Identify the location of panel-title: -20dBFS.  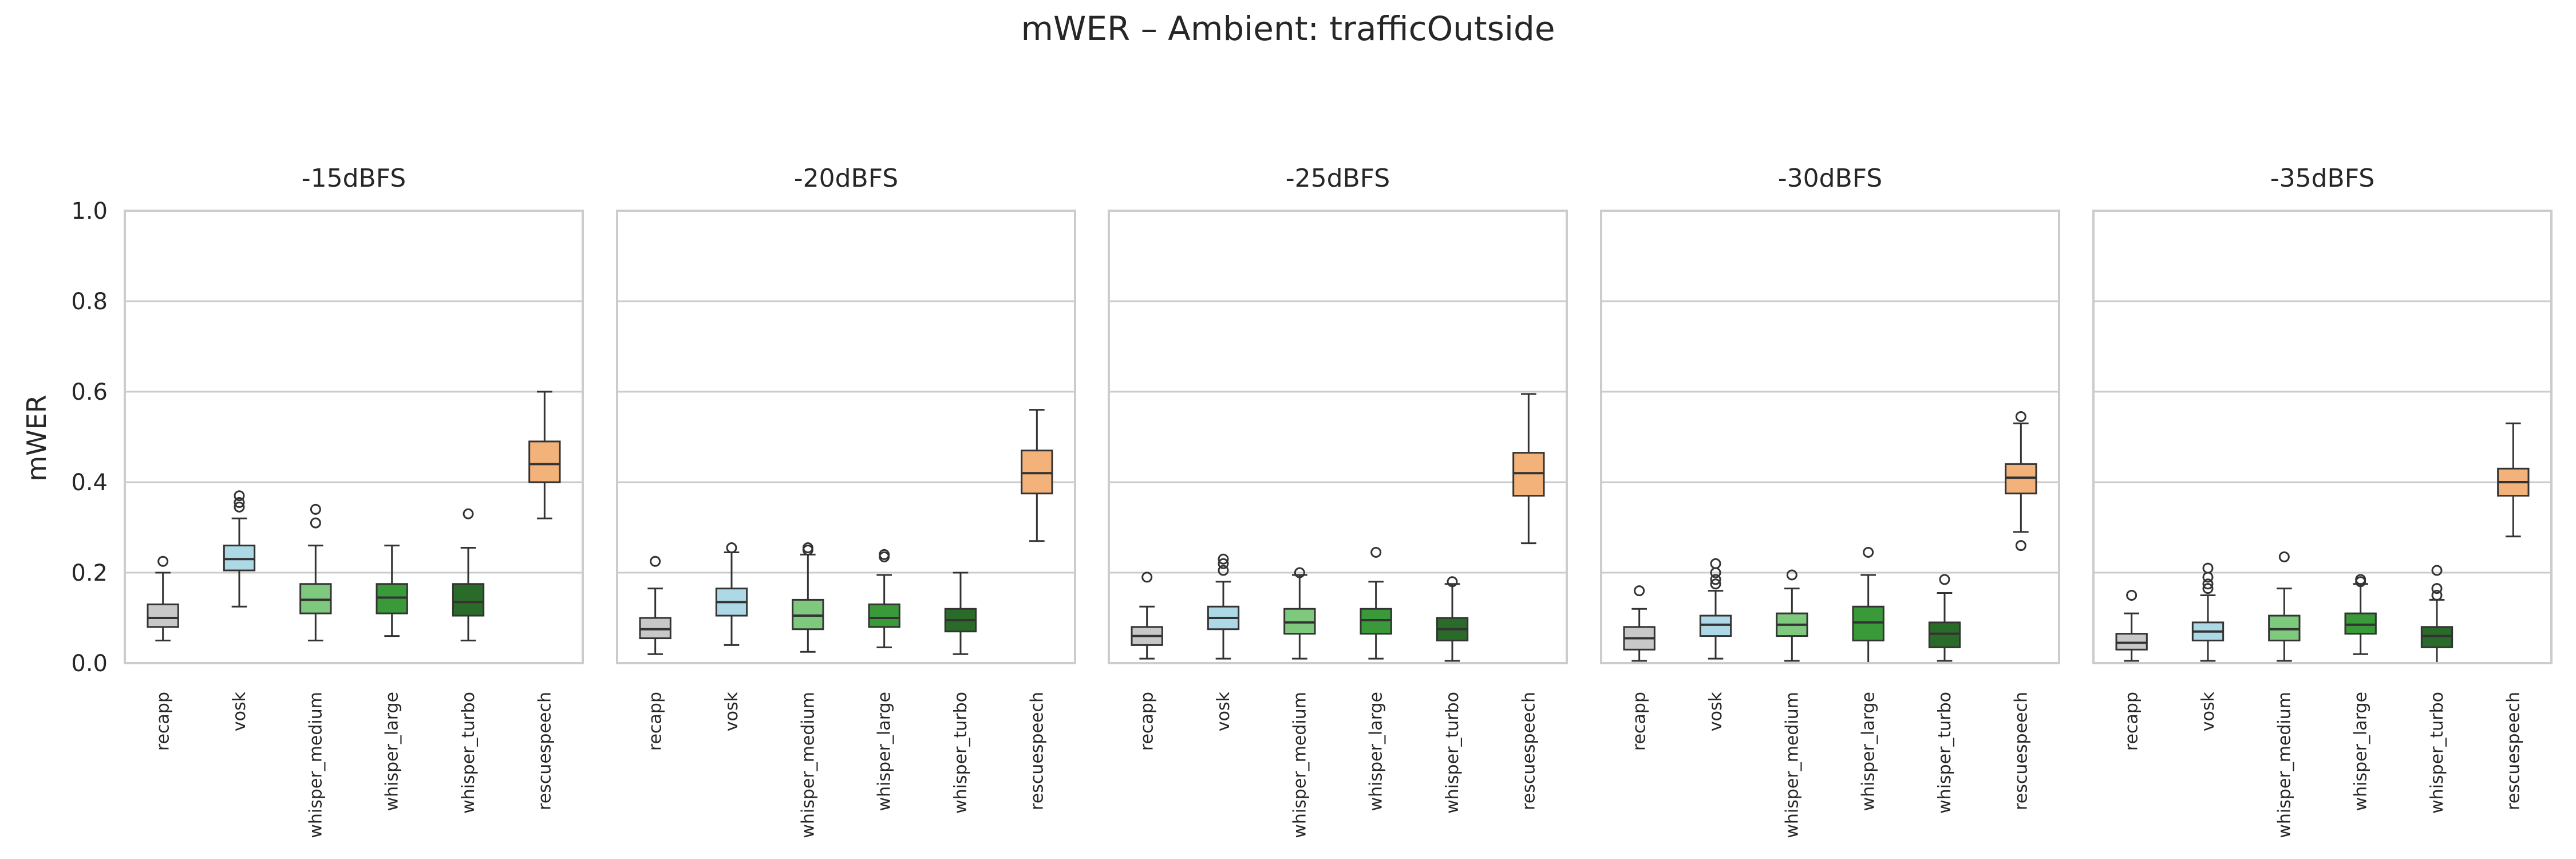
(846, 178).